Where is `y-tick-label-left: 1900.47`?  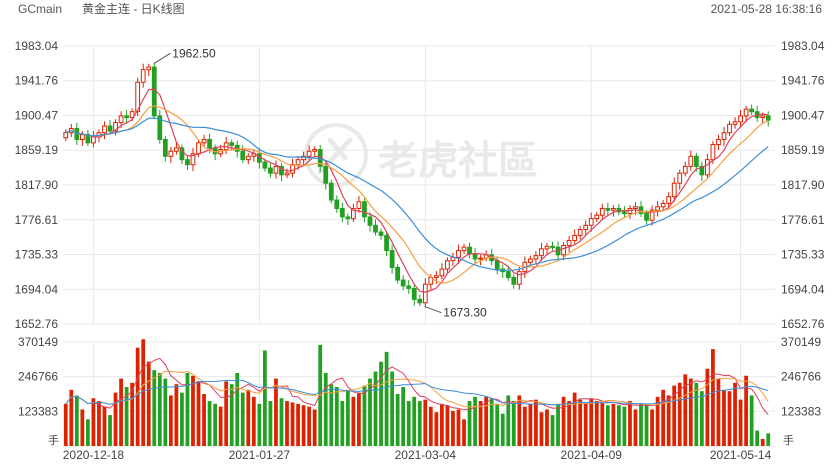 y-tick-label-left: 1900.47 is located at coordinates (37, 116).